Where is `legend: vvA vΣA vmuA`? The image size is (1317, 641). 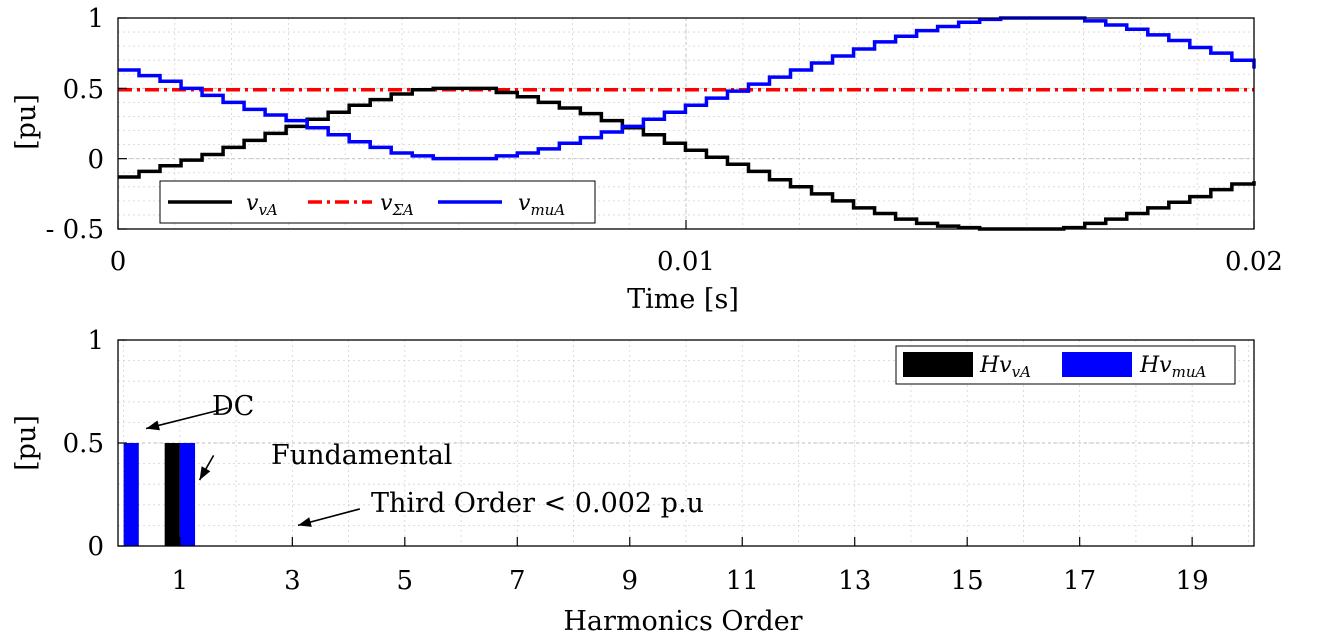 legend: vvA vΣA vmuA is located at coordinates (377, 202).